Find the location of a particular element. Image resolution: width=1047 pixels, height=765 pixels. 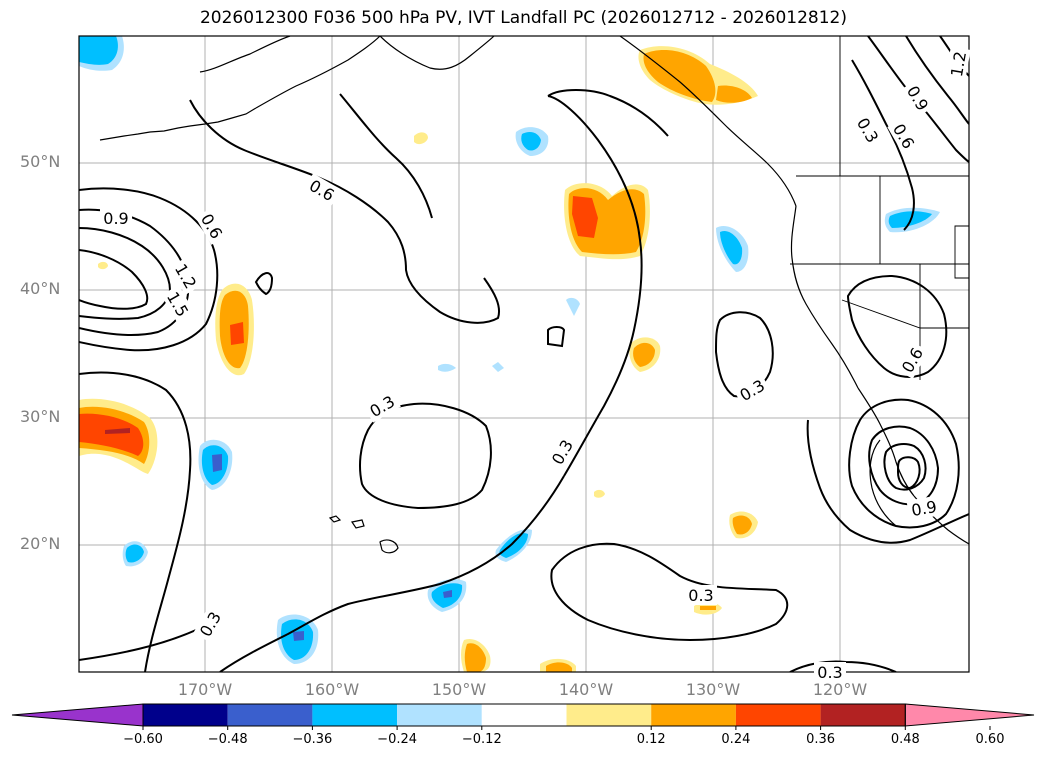

lon-label-160w: 160°W is located at coordinates (332, 689).